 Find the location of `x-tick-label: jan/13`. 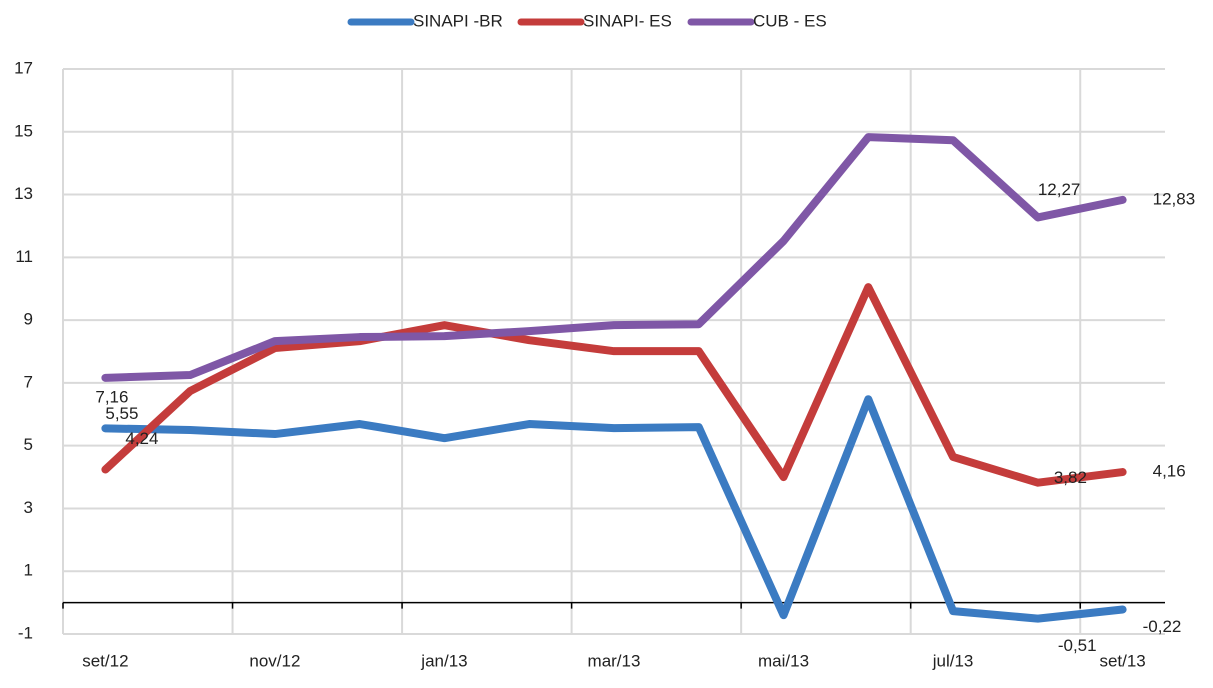

x-tick-label: jan/13 is located at coordinates (443, 660).